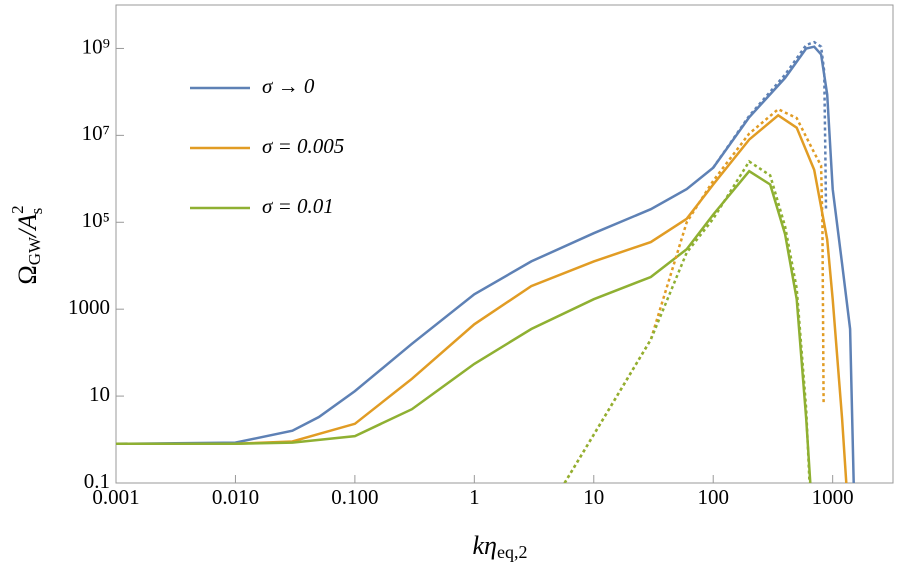 Image resolution: width=897 pixels, height=573 pixels. What do you see at coordinates (99, 394) in the screenshot?
I see `y-tick-label: 10` at bounding box center [99, 394].